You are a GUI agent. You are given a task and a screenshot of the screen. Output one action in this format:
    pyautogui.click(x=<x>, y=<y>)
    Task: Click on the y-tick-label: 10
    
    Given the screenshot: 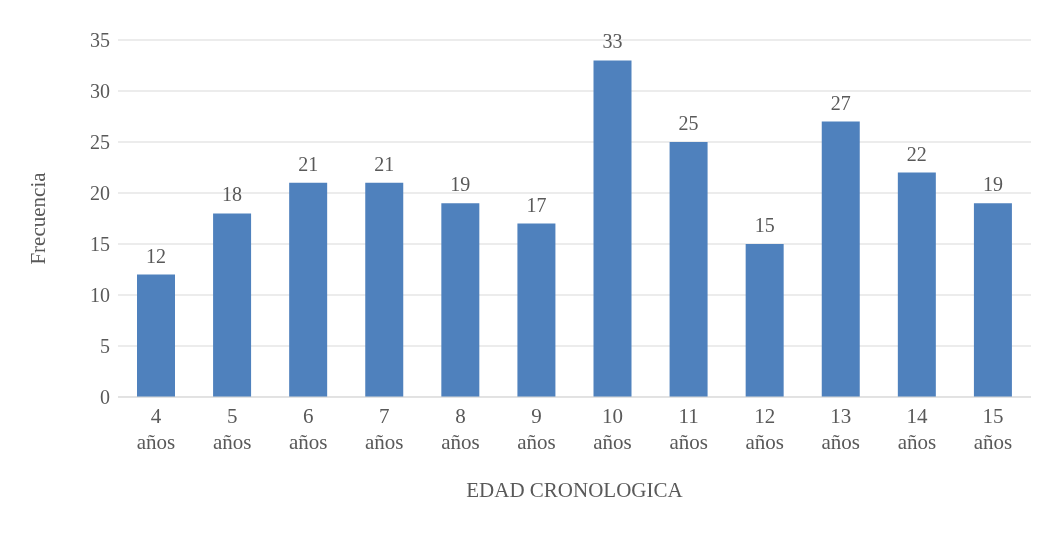 What is the action you would take?
    pyautogui.click(x=100, y=295)
    